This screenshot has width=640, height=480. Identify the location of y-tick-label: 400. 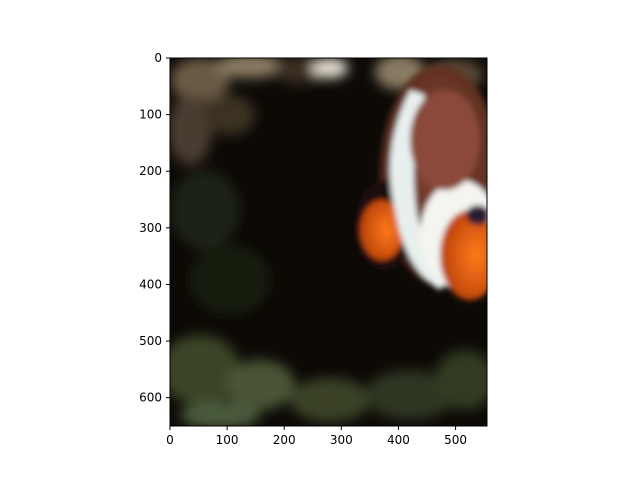
(150, 284).